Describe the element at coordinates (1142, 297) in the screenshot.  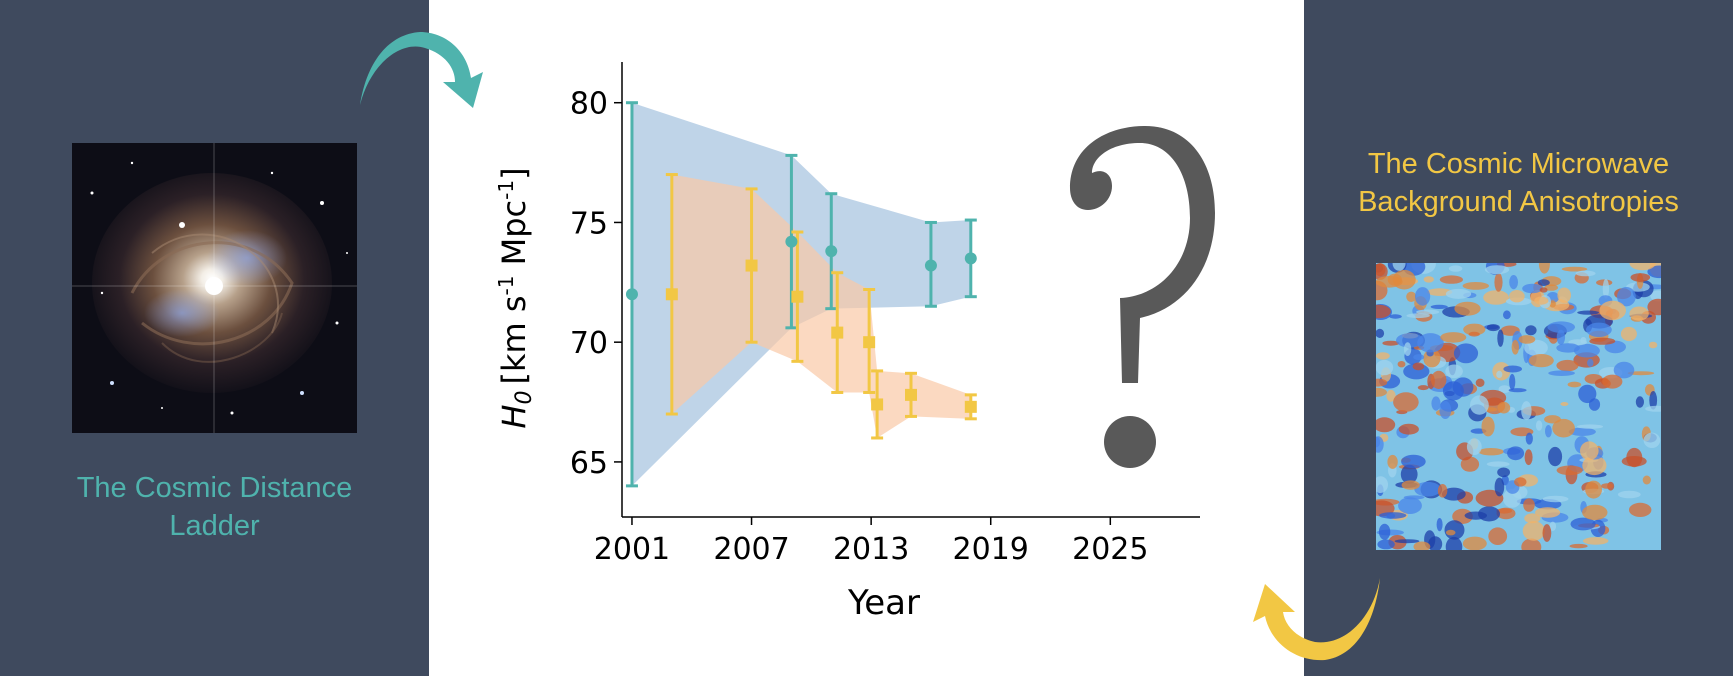
I see `question-mark-icon` at that location.